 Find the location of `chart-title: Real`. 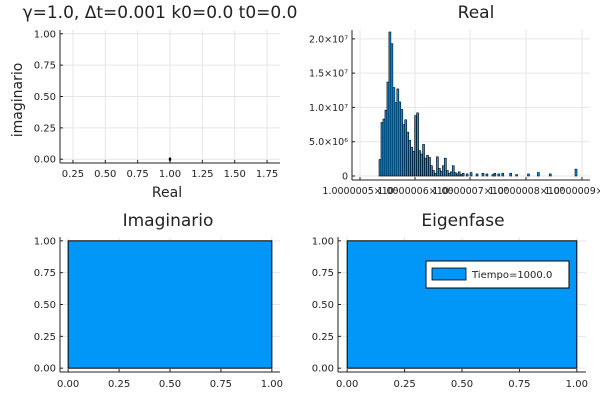

chart-title: Real is located at coordinates (476, 13).